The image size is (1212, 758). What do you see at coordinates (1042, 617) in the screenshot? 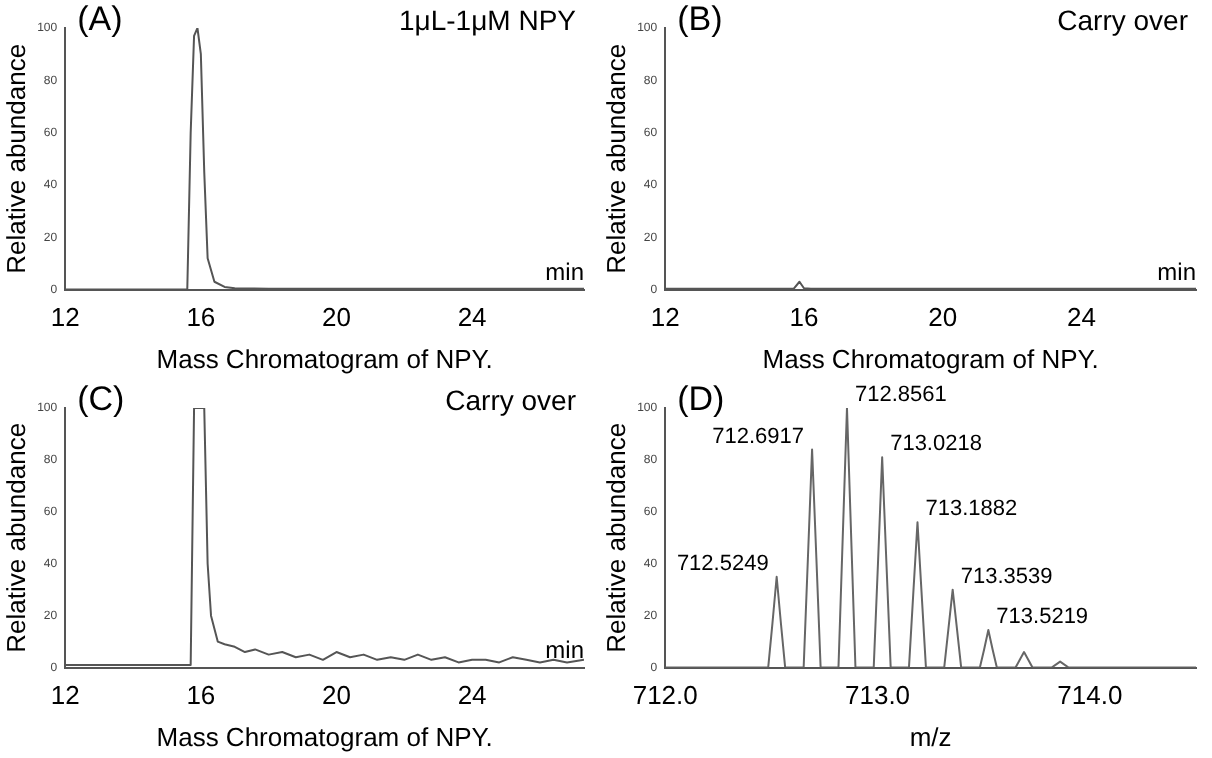
I see `annotation: 713.5219` at bounding box center [1042, 617].